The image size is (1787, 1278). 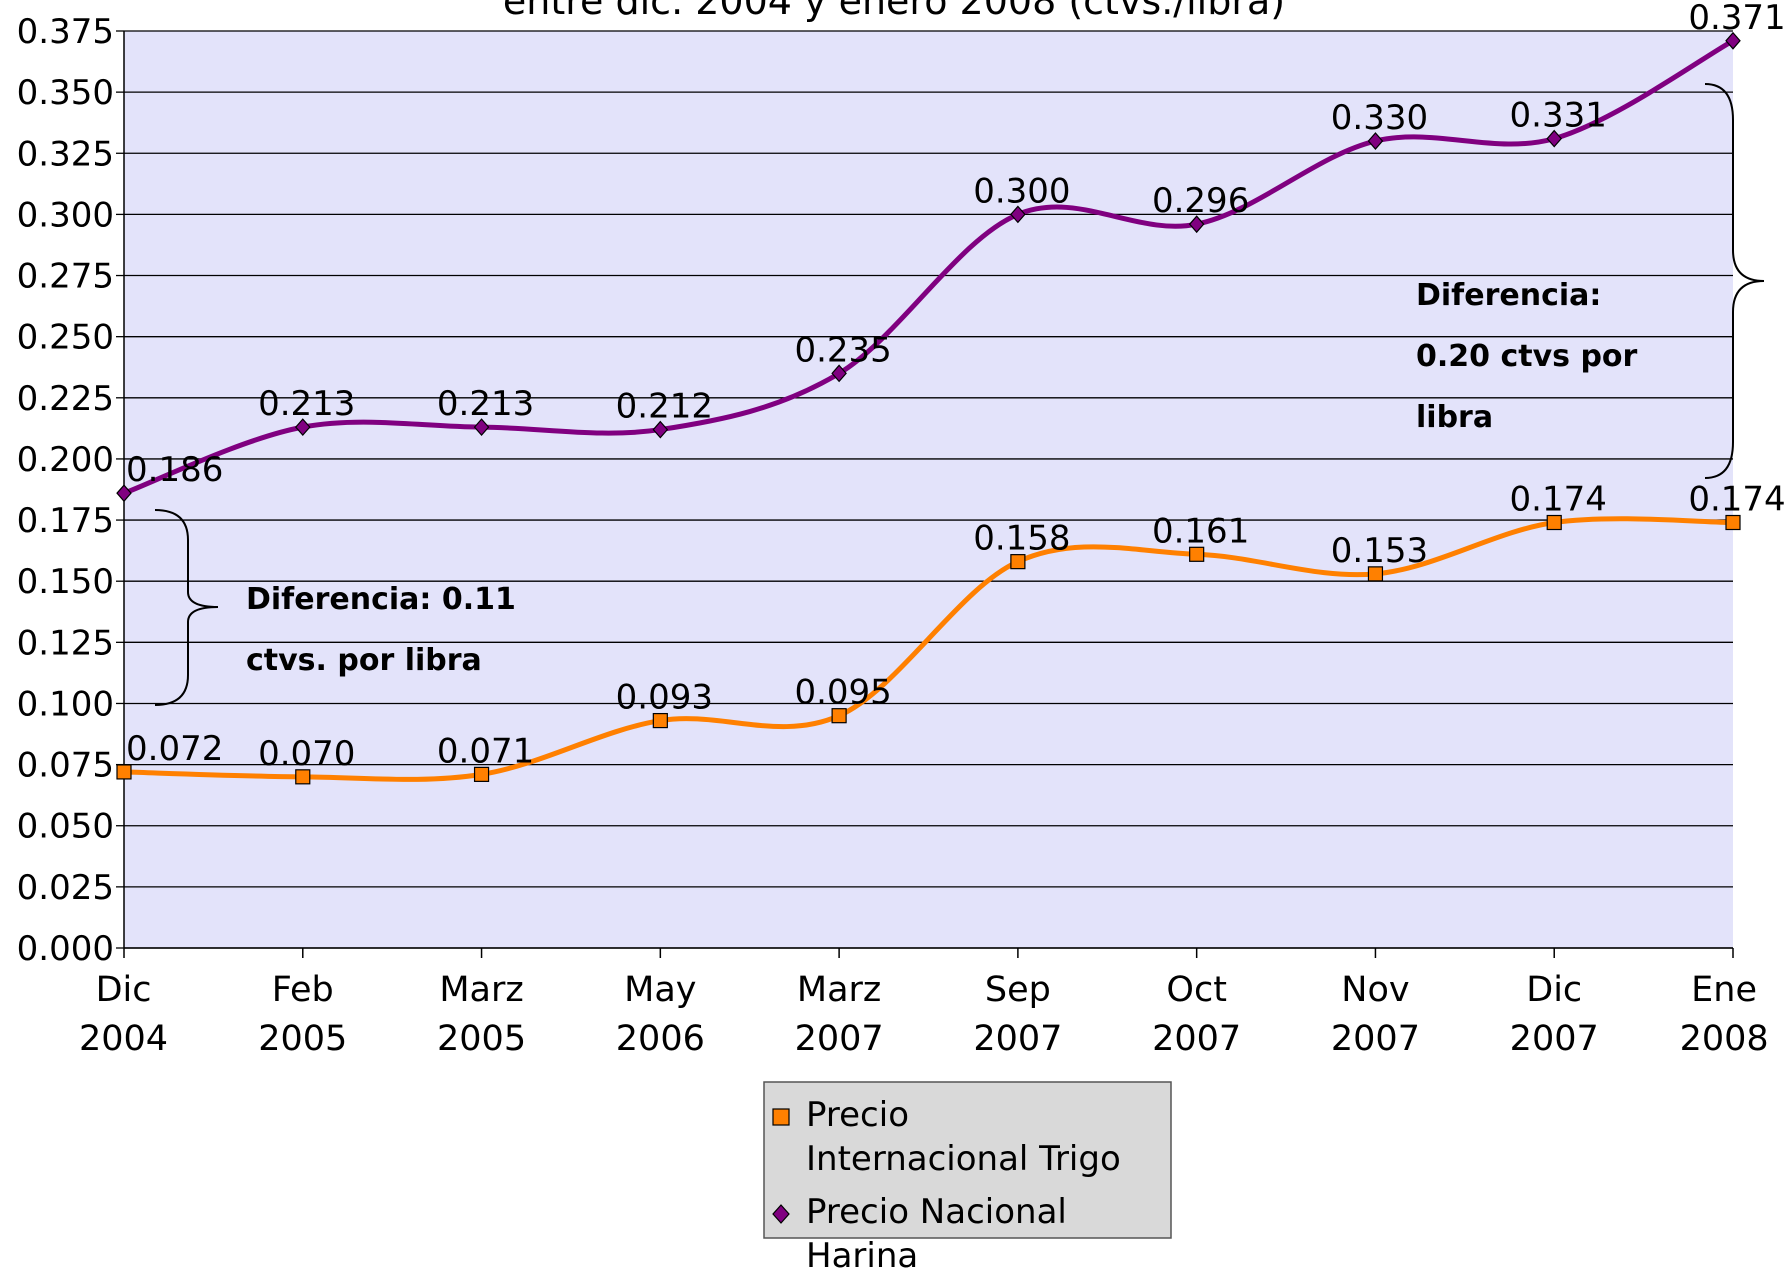 I want to click on y-tick-label: 0.200, so click(x=65, y=460).